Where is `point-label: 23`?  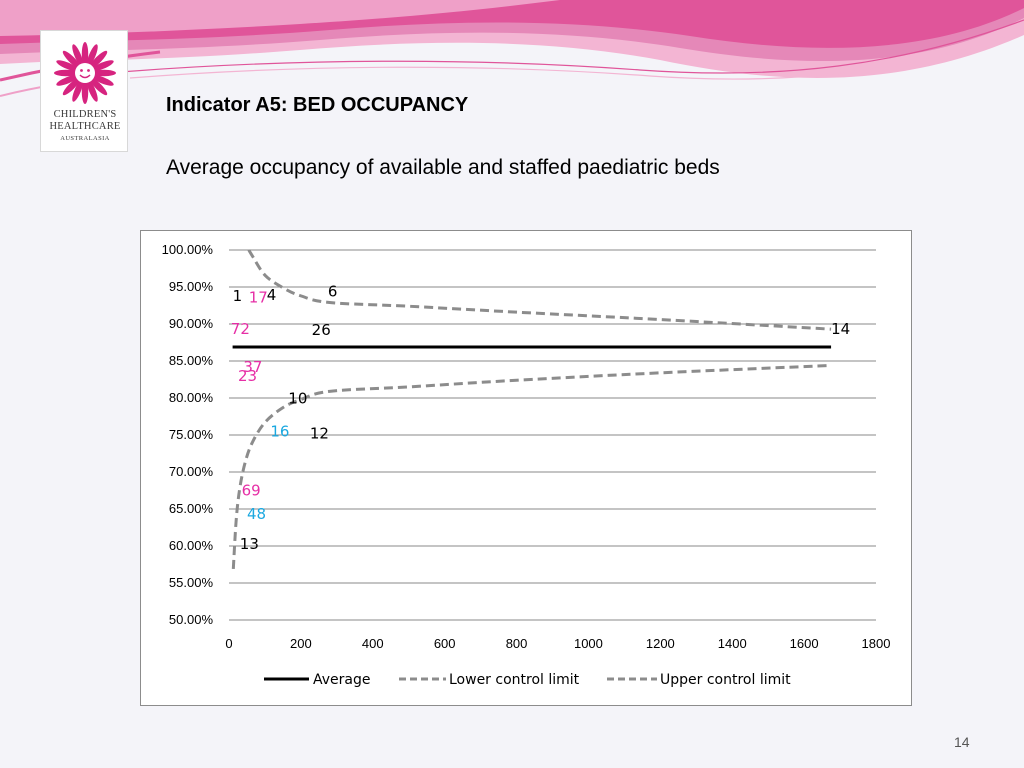 point-label: 23 is located at coordinates (247, 376).